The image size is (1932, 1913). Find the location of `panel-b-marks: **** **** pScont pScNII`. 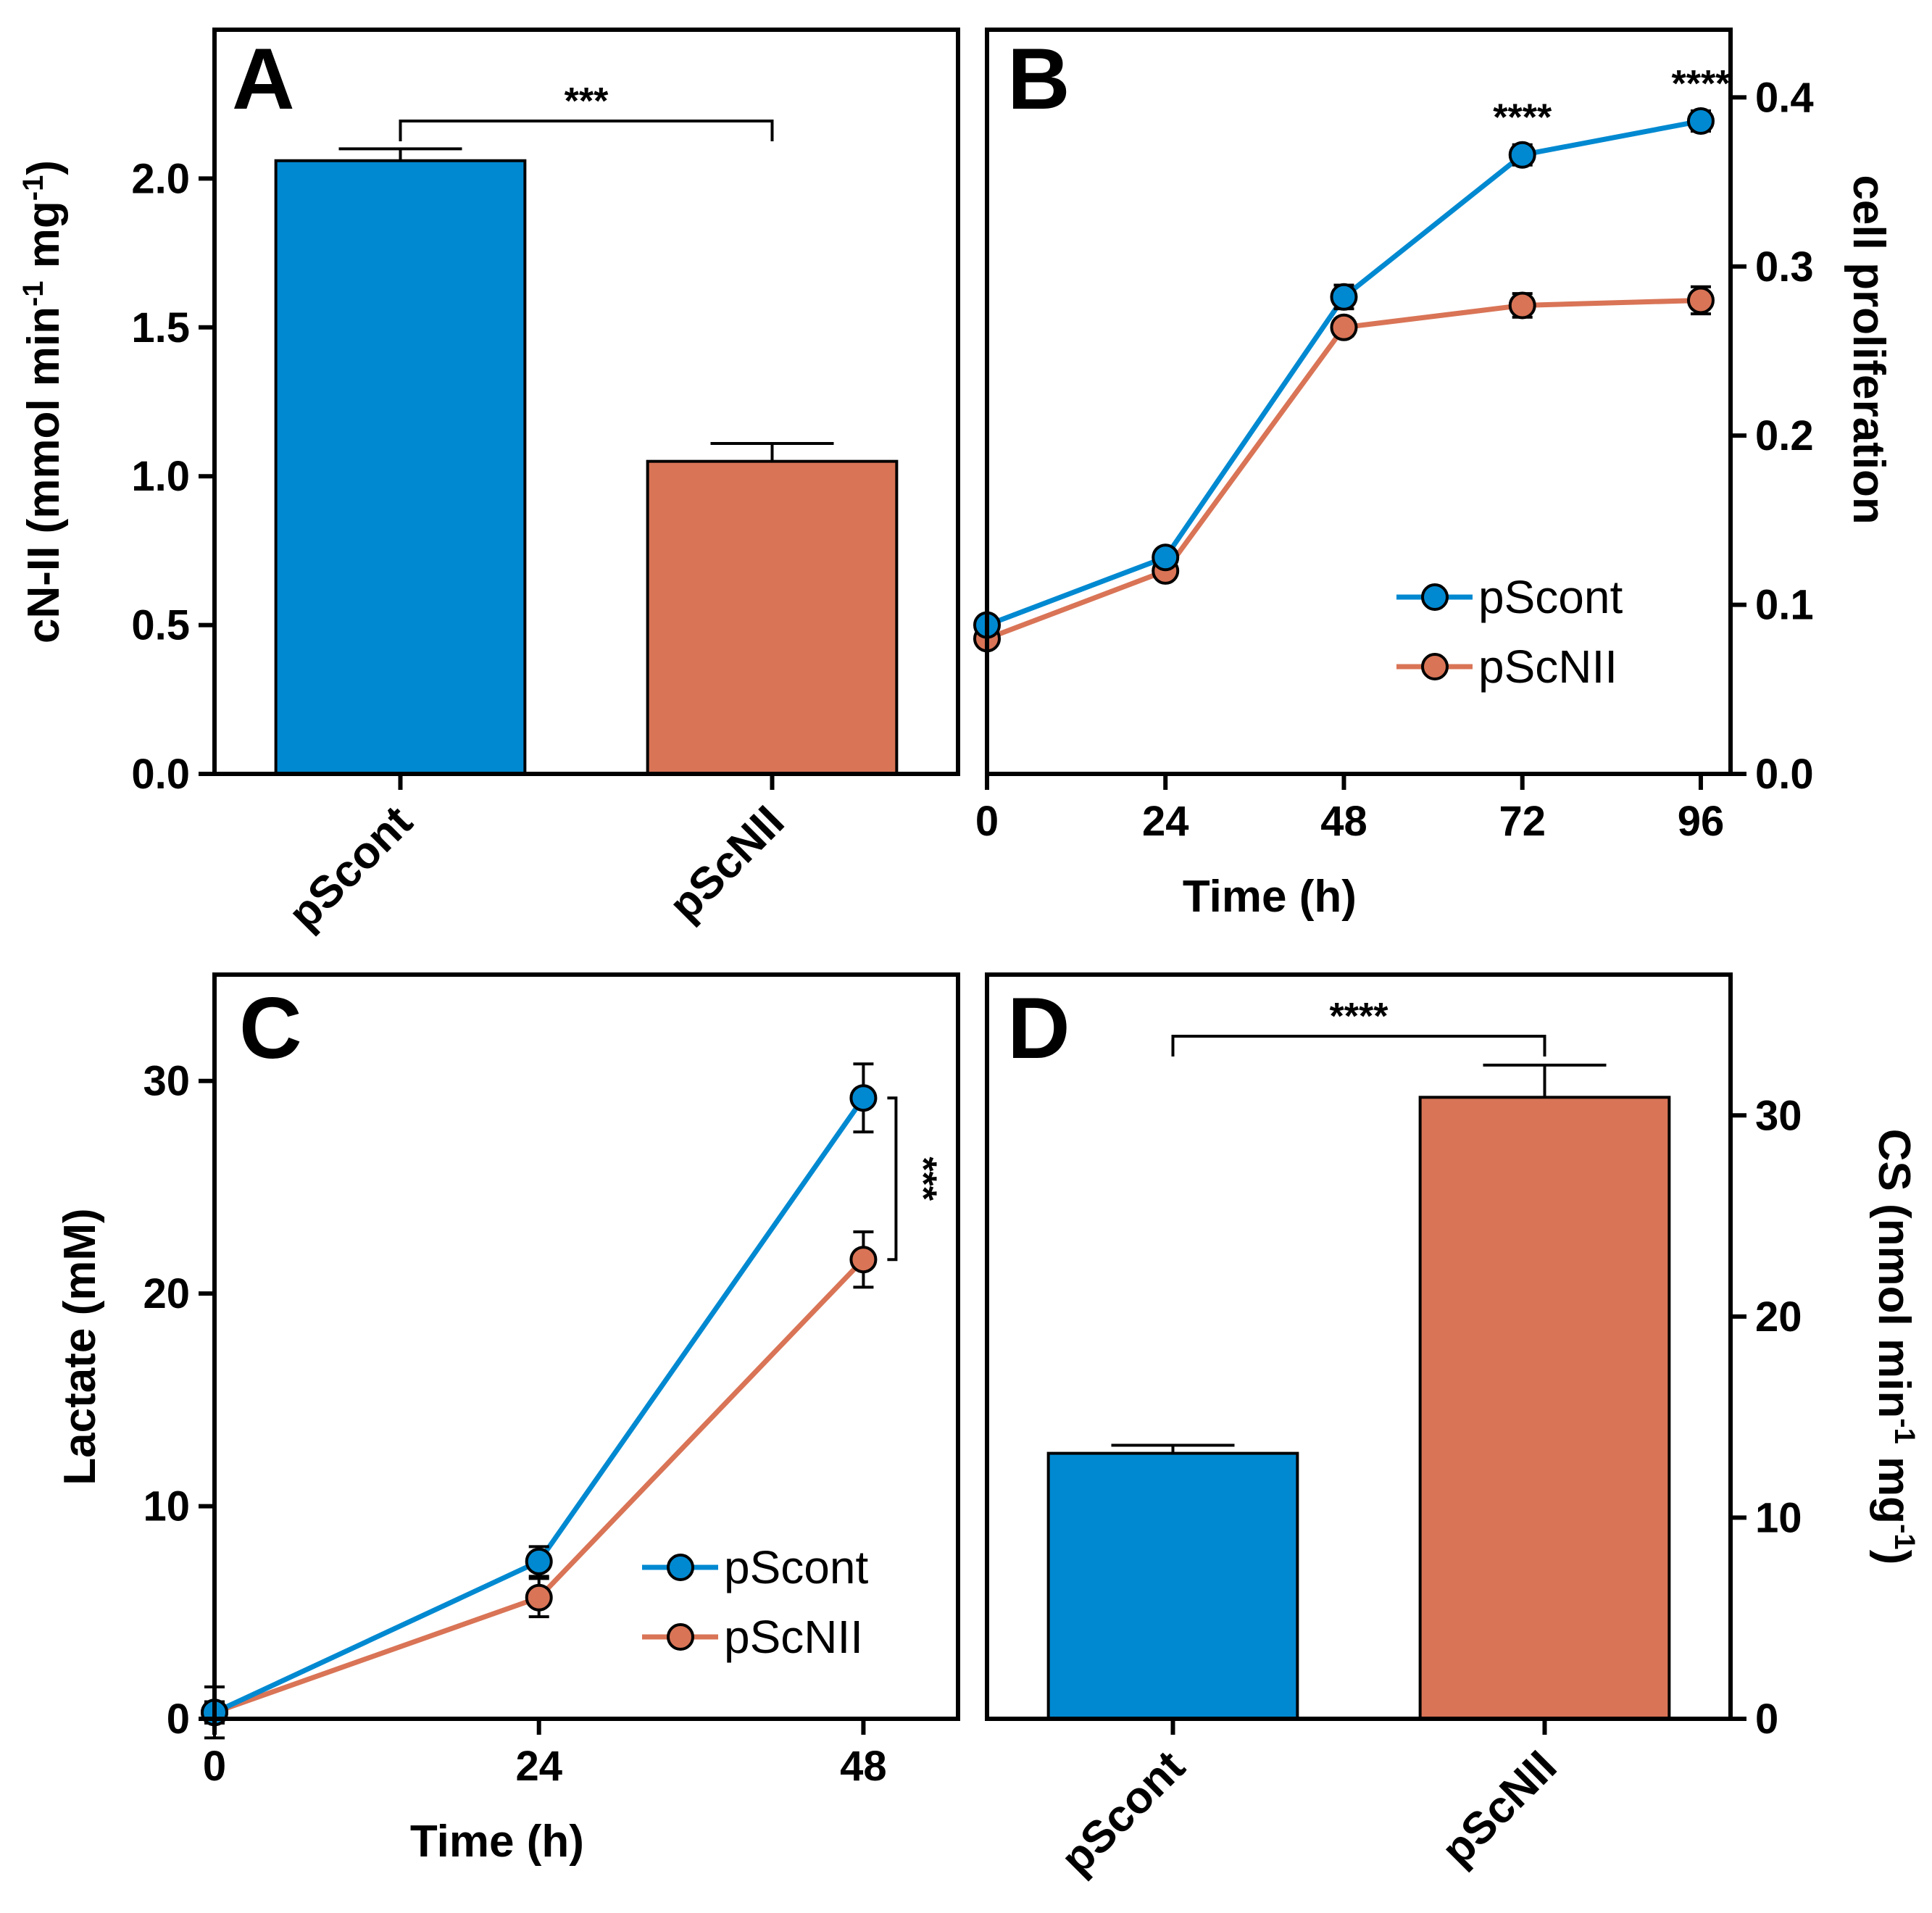

panel-b-marks: **** **** pScont pScNII is located at coordinates (1352, 378).